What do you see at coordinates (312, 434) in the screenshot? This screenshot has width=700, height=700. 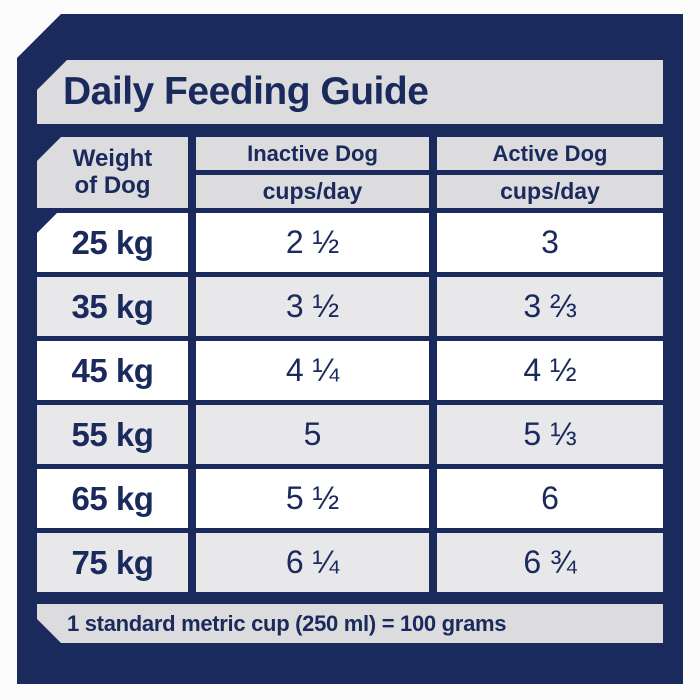 I see `inactive-cups-cell: 5` at bounding box center [312, 434].